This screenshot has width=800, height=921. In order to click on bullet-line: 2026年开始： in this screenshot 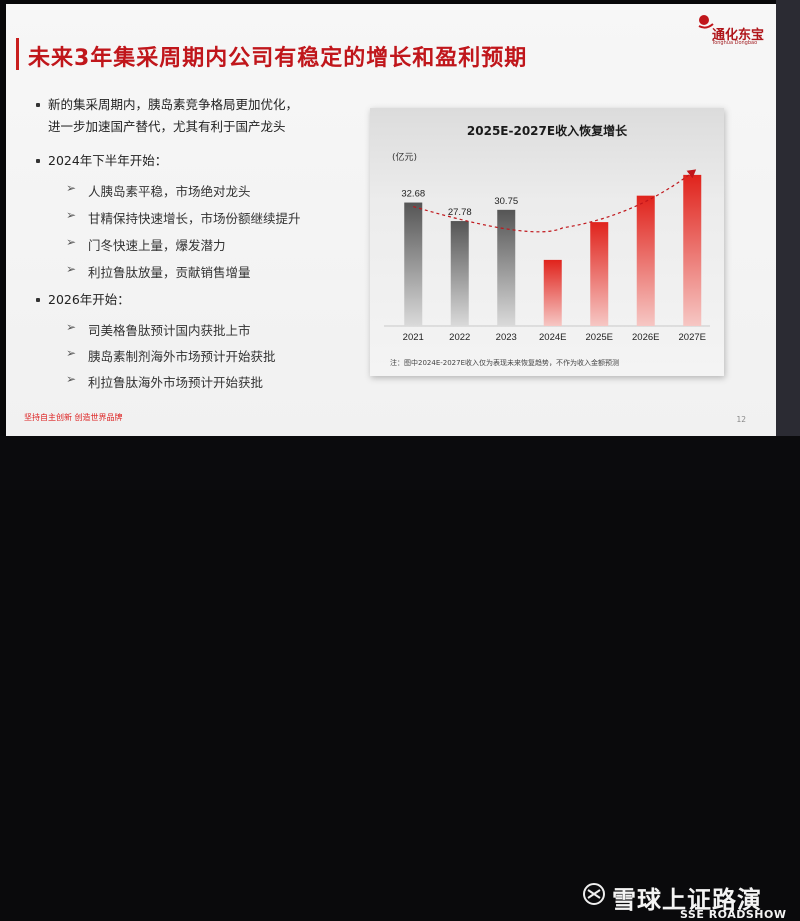, I will do `click(89, 299)`.